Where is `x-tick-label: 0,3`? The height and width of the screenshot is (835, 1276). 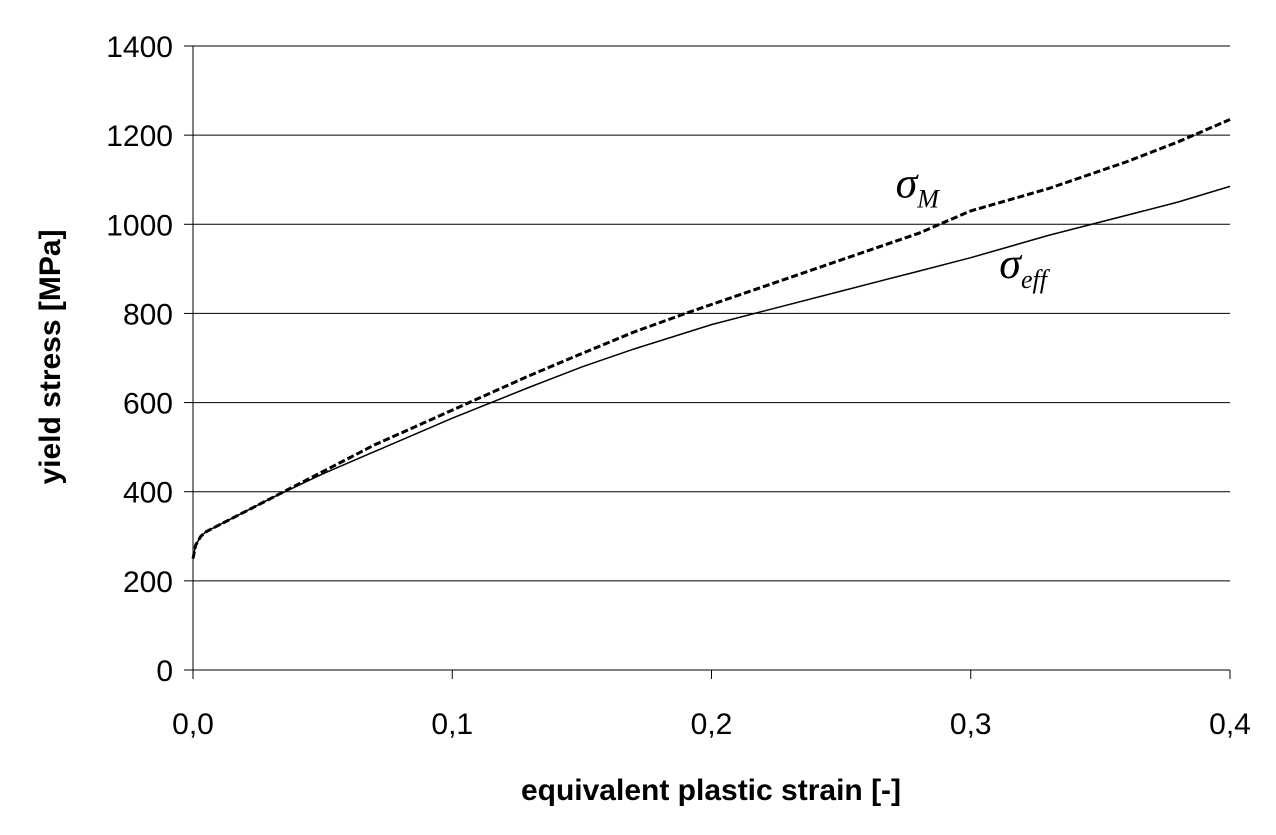 x-tick-label: 0,3 is located at coordinates (971, 724).